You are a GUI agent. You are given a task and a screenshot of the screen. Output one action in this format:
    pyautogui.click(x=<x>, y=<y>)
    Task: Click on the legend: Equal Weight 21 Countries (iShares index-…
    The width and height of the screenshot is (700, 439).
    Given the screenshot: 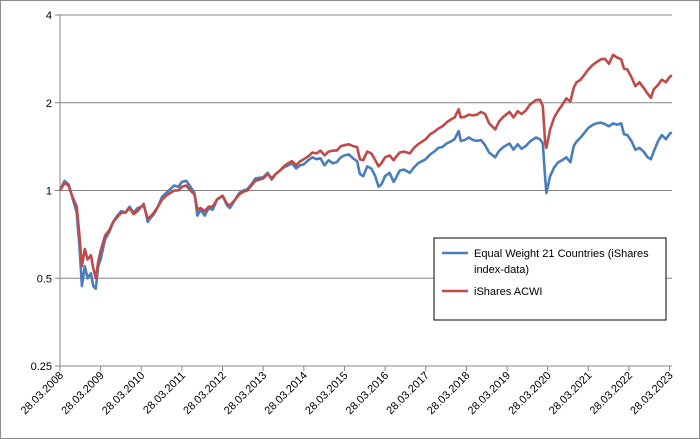 What is the action you would take?
    pyautogui.click(x=550, y=279)
    